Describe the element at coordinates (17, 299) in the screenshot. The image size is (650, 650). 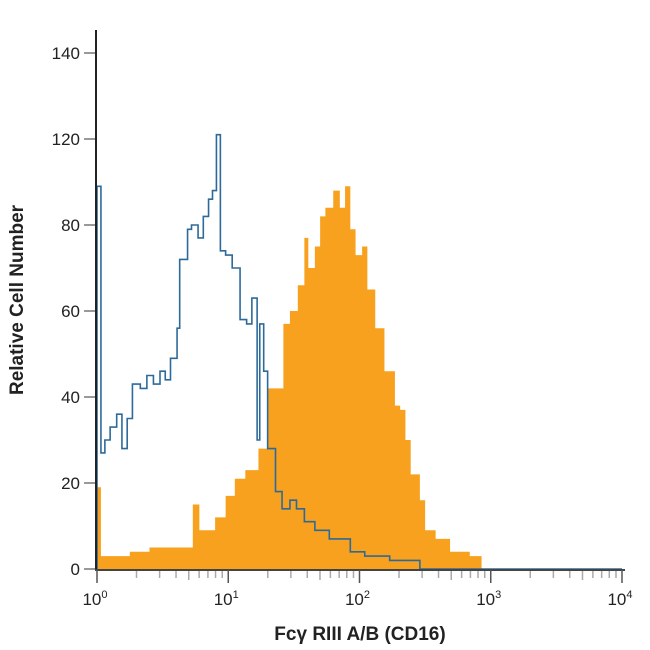
I see `y-axis-title: Relative Cell Number` at that location.